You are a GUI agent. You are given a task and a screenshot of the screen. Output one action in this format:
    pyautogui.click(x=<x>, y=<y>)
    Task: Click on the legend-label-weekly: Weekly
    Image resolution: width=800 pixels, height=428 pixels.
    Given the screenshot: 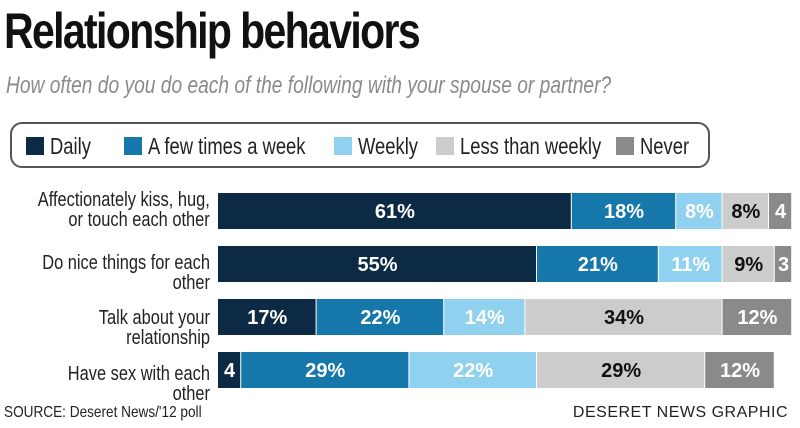 What is the action you would take?
    pyautogui.click(x=388, y=146)
    